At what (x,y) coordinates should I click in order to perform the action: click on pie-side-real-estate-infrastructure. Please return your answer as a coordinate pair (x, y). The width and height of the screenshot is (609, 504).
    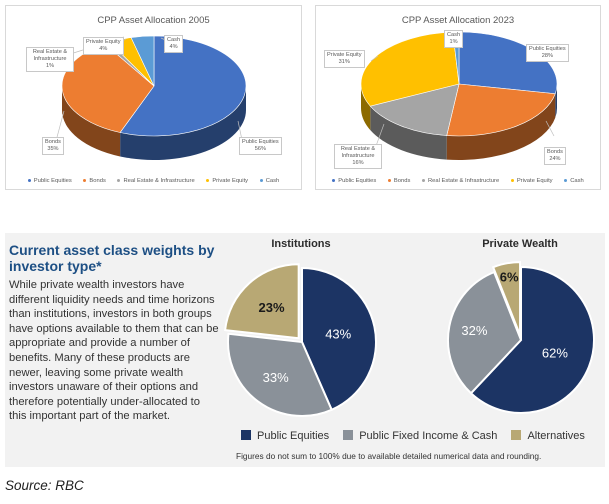
    Looking at the image, I should click on (408, 133).